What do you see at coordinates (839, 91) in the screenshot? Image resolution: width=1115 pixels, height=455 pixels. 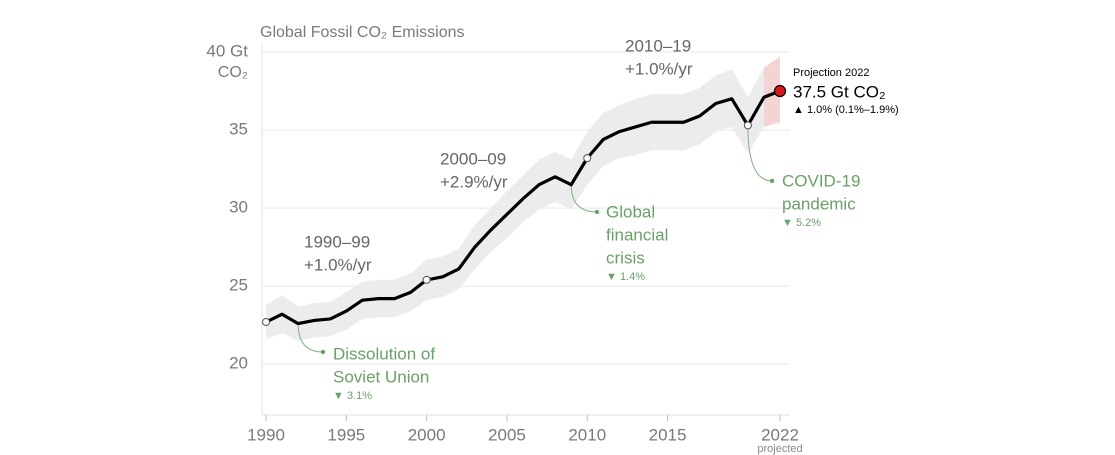 I see `projection-value: 37.5 Gt CO₂` at bounding box center [839, 91].